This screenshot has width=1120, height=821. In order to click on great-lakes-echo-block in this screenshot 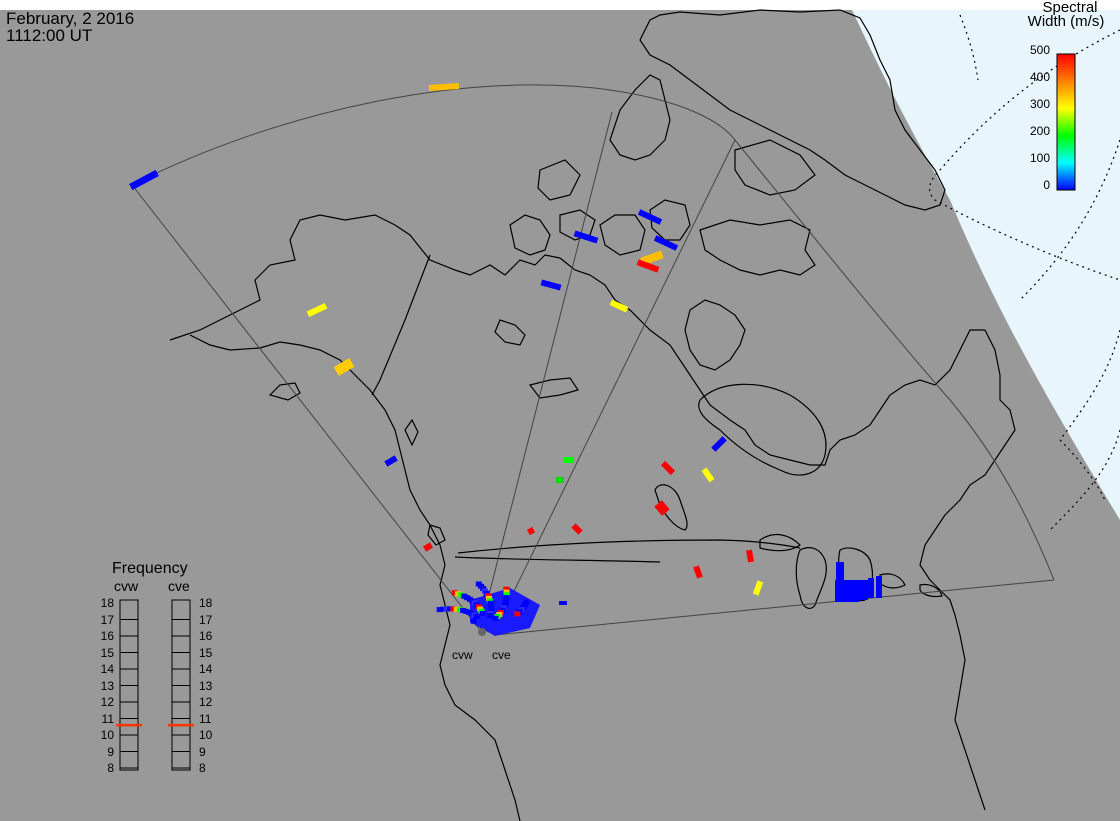, I will do `click(858, 582)`.